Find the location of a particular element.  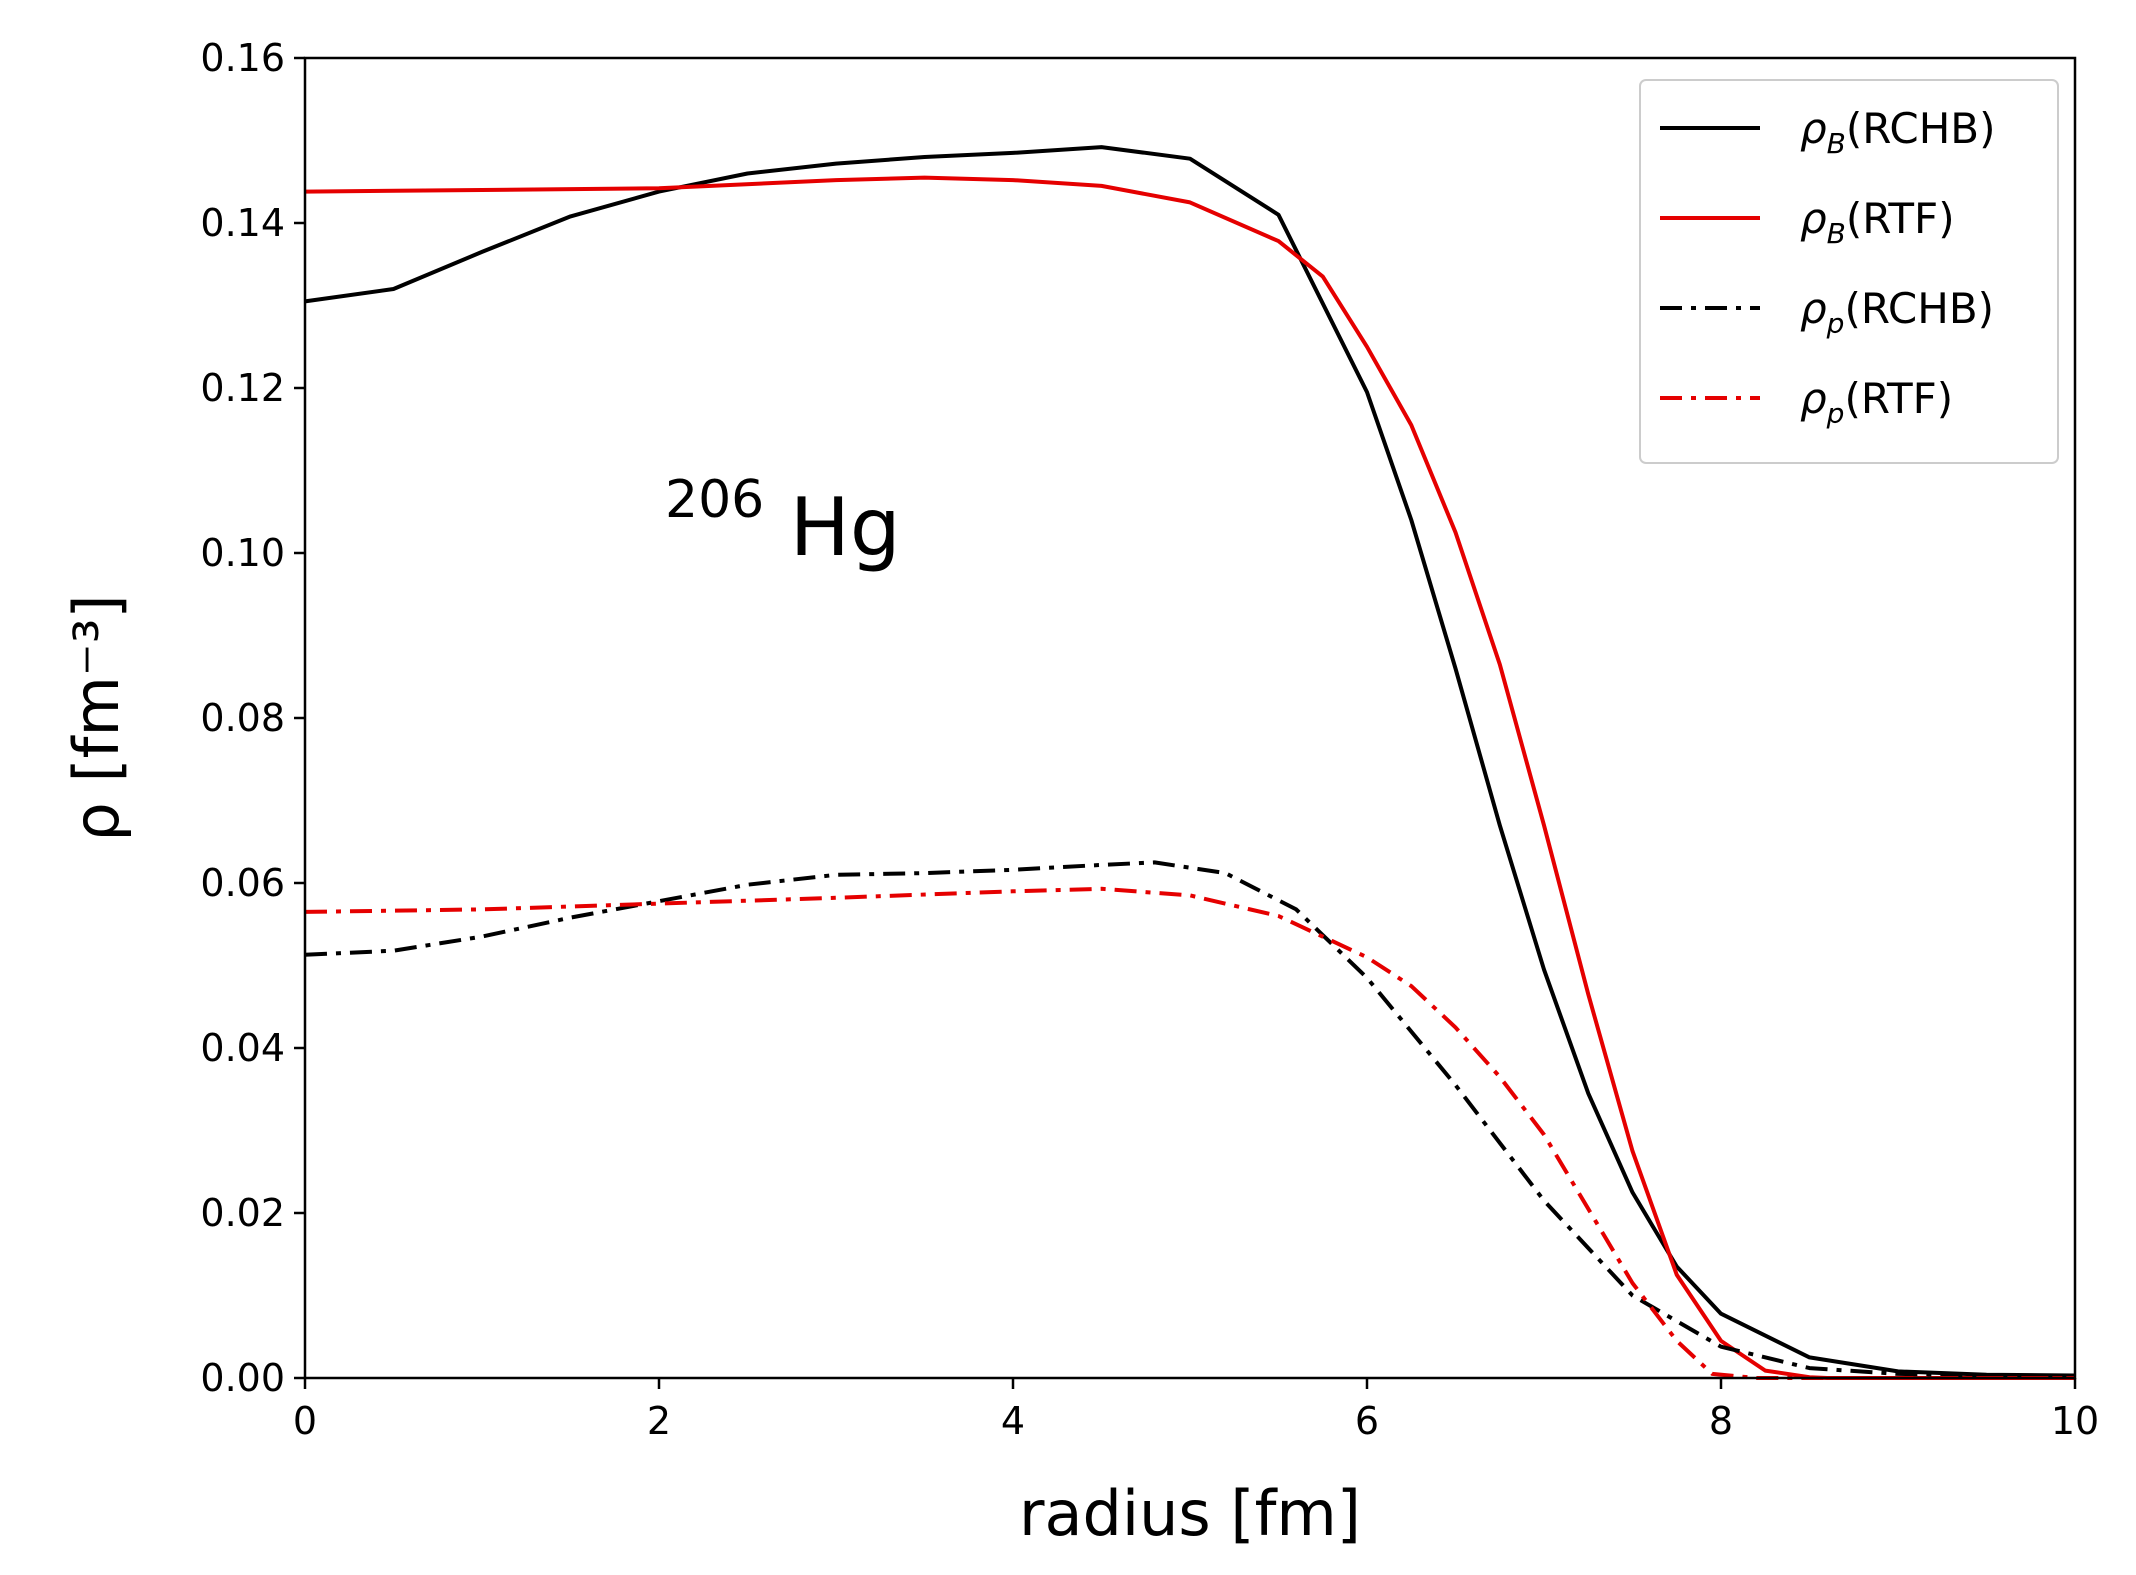

nucleus-mass-number: 206 is located at coordinates (714, 500).